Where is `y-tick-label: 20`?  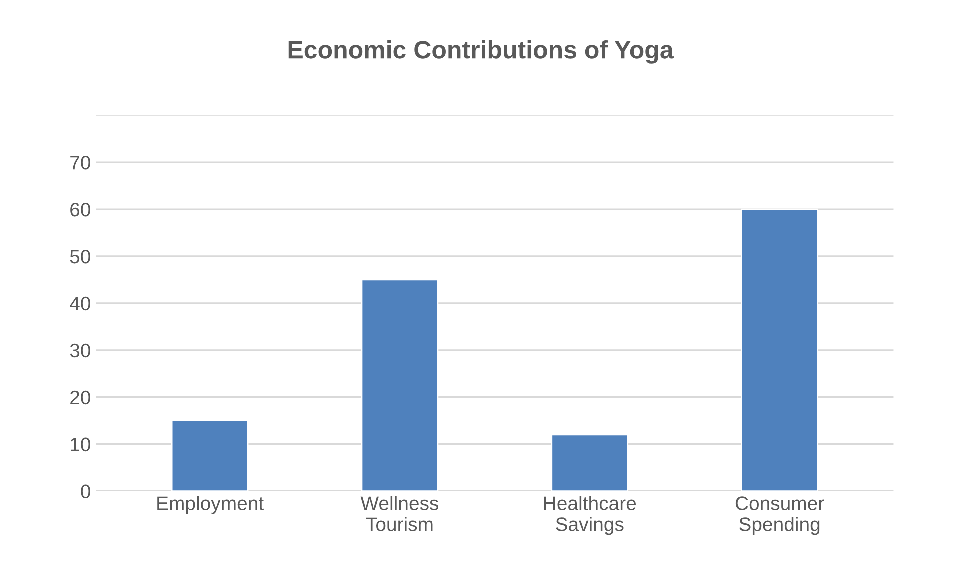 y-tick-label: 20 is located at coordinates (80, 397).